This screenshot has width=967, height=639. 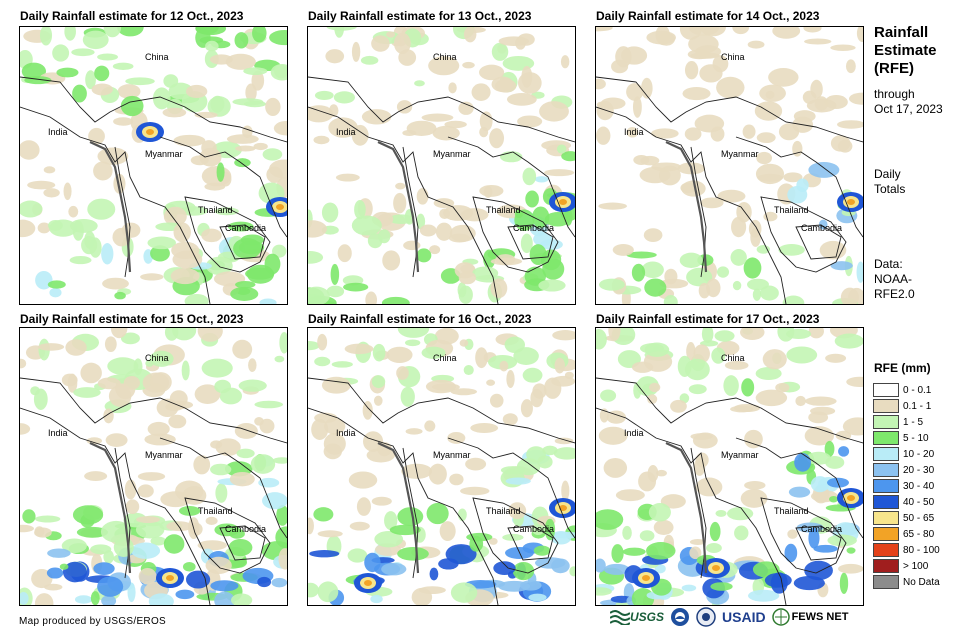 I want to click on legend-title: RFE (mm), so click(x=902, y=368).